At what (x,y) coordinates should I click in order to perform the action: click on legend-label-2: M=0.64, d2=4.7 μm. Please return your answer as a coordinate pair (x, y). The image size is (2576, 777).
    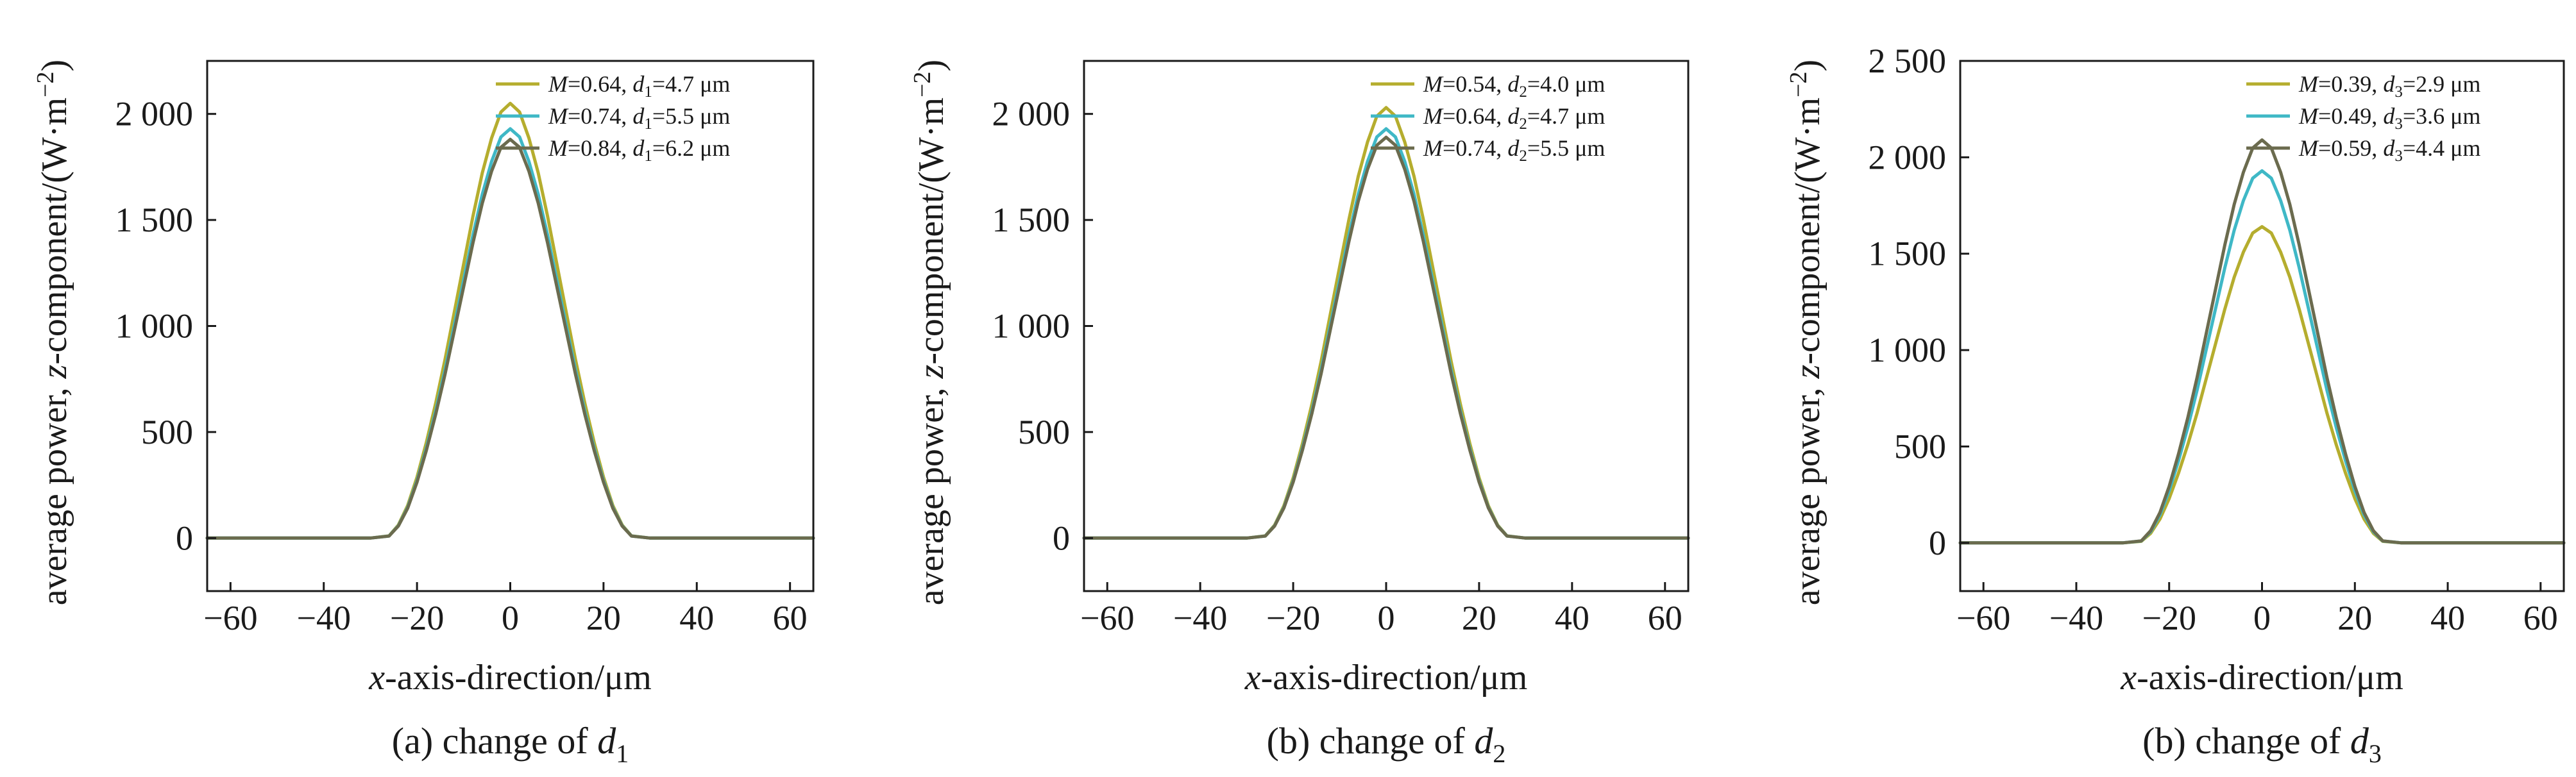
    Looking at the image, I should click on (1514, 118).